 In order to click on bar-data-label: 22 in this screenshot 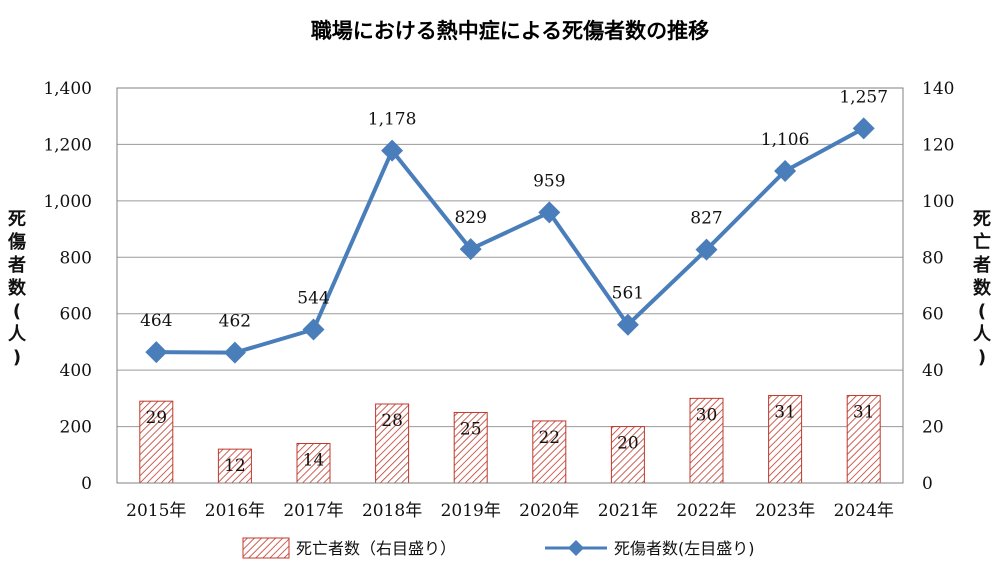, I will do `click(549, 438)`.